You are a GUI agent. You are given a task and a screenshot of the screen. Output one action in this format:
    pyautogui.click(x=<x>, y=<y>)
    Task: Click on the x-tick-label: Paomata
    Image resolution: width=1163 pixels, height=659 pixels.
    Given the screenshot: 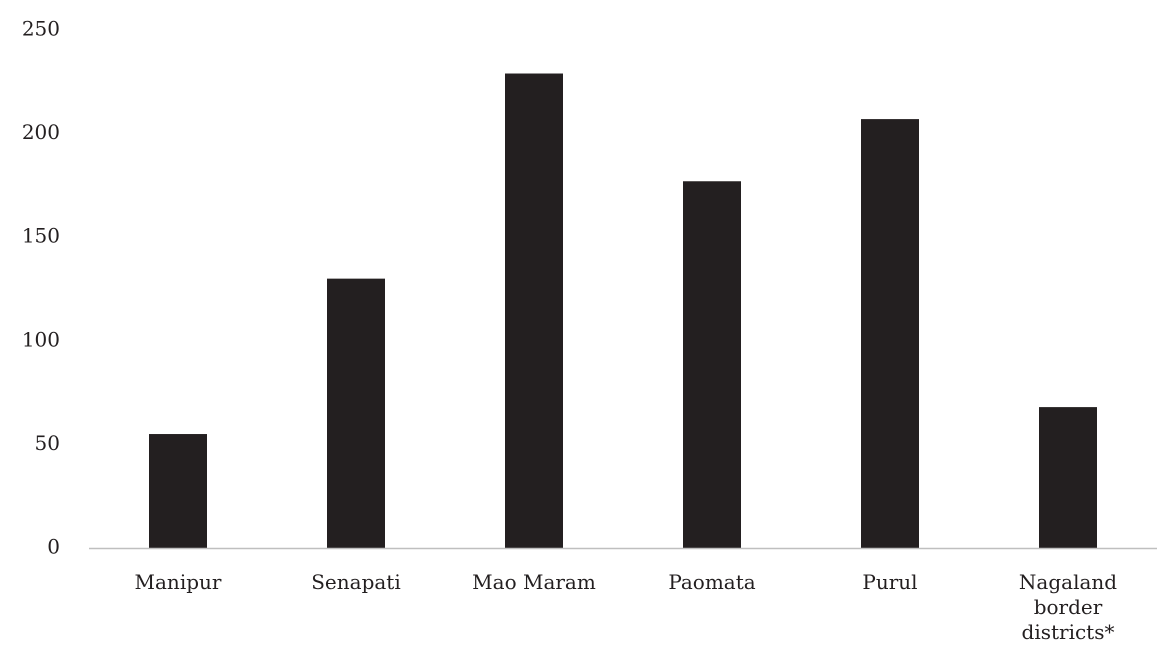 What is the action you would take?
    pyautogui.click(x=711, y=582)
    